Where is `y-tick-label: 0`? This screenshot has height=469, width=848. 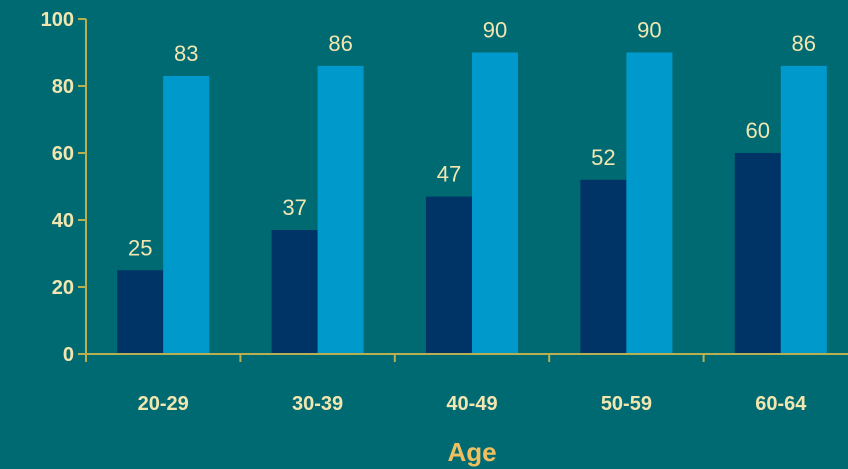 y-tick-label: 0 is located at coordinates (68, 355).